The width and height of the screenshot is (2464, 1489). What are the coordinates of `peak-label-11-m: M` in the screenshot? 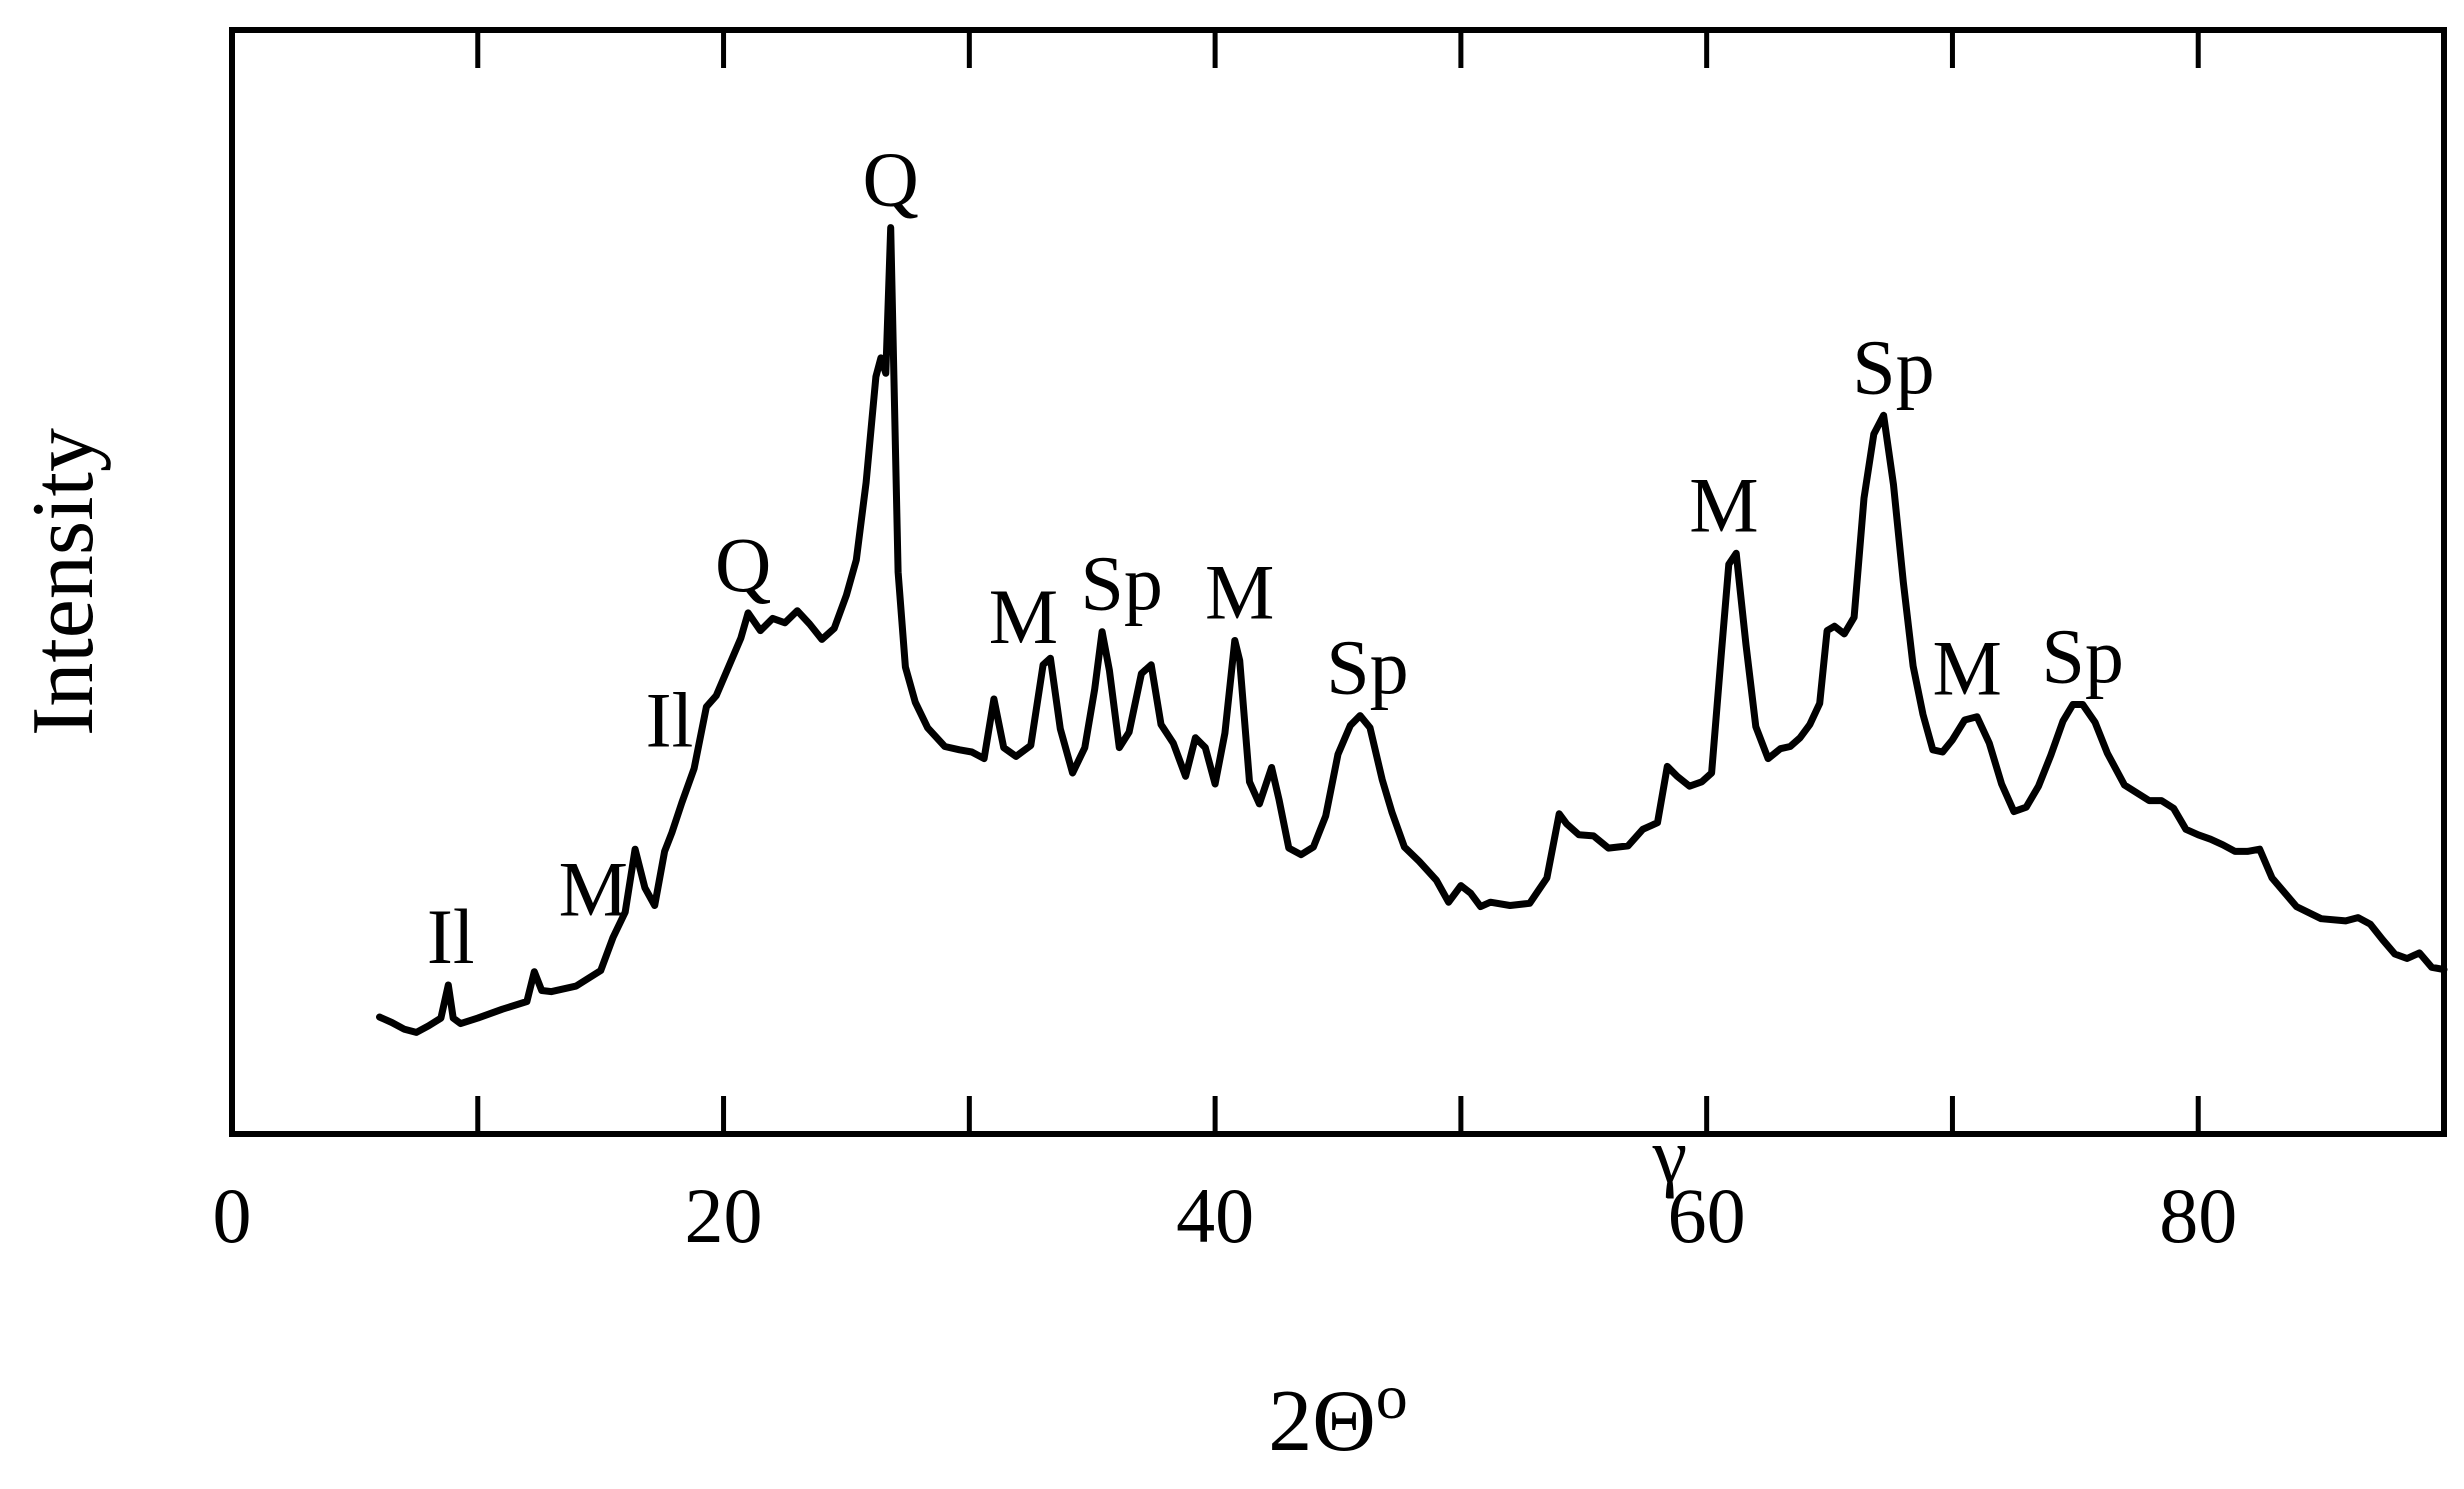 It's located at (1967, 668).